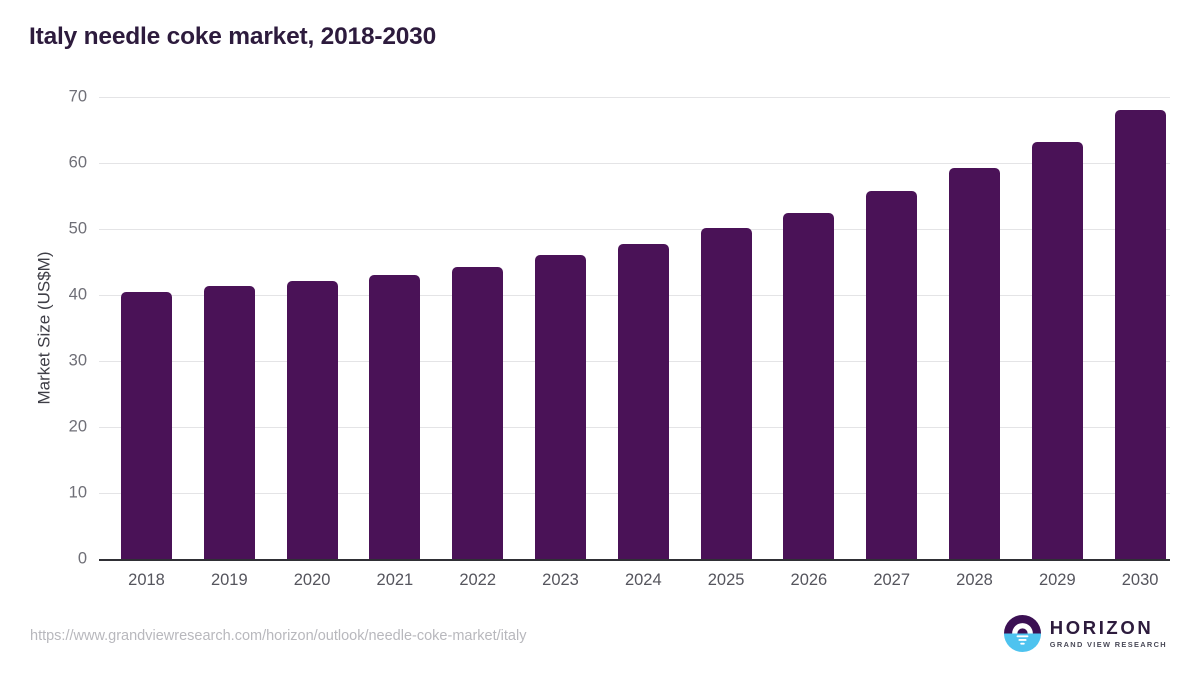  What do you see at coordinates (478, 412) in the screenshot?
I see `bar-2022` at bounding box center [478, 412].